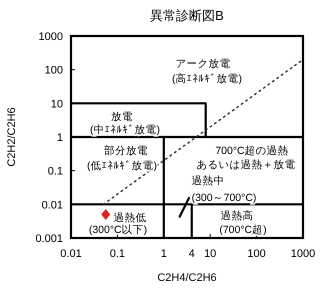  Describe the element at coordinates (118, 229) in the screenshot. I see `annotation: (300°C以下)` at that location.